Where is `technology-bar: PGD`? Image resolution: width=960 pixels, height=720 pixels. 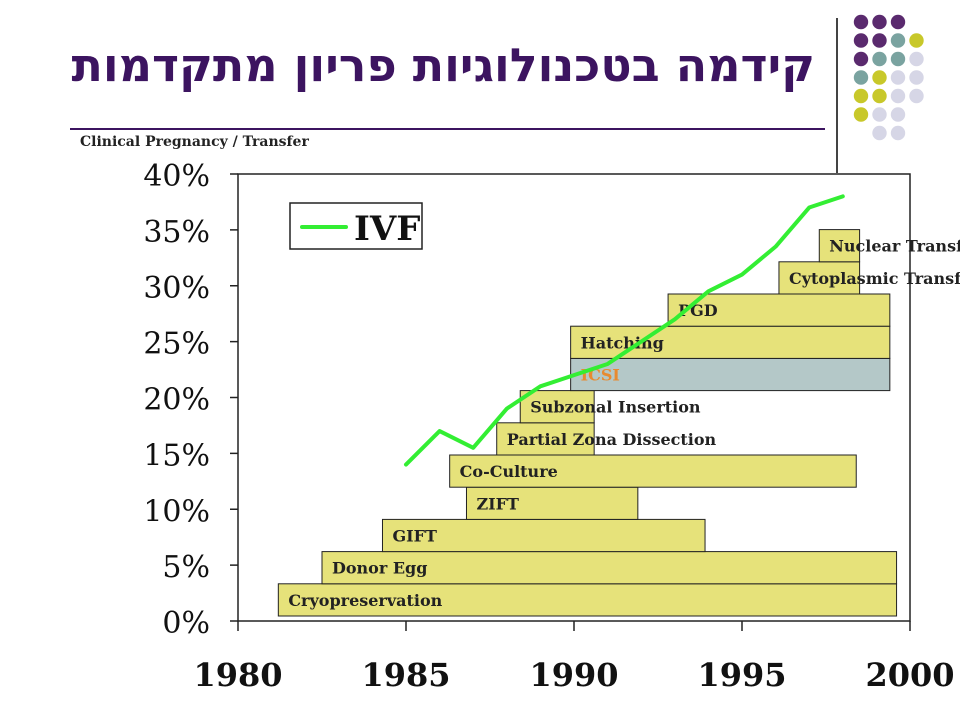
technology-bar: PGD is located at coordinates (779, 310).